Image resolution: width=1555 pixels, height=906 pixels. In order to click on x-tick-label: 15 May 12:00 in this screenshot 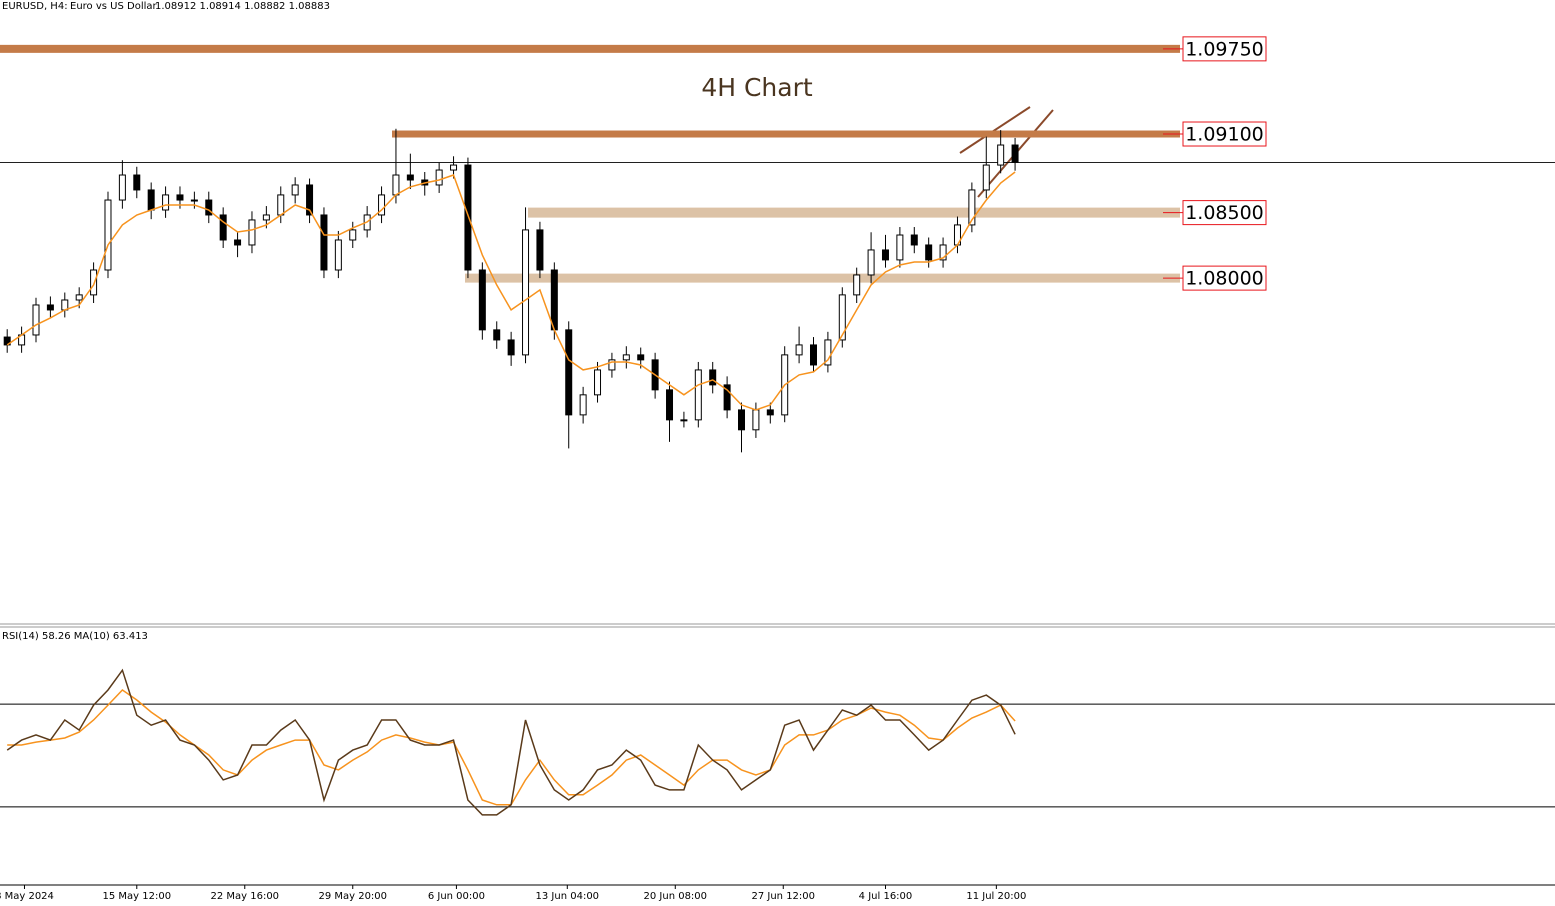, I will do `click(136, 896)`.